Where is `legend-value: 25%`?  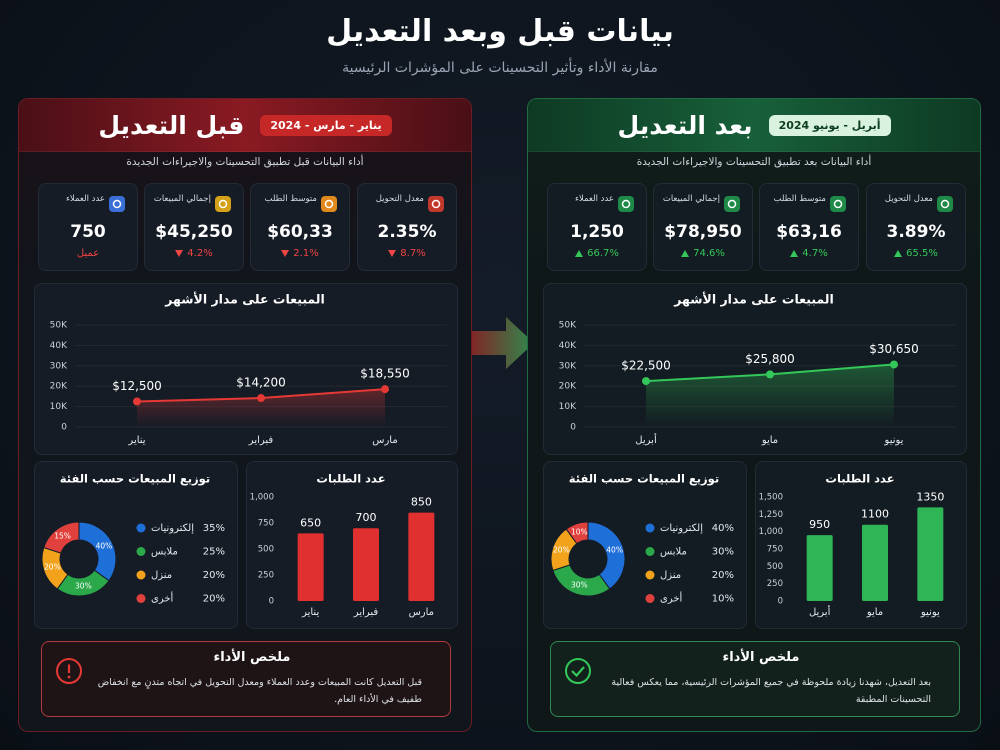 legend-value: 25% is located at coordinates (214, 552).